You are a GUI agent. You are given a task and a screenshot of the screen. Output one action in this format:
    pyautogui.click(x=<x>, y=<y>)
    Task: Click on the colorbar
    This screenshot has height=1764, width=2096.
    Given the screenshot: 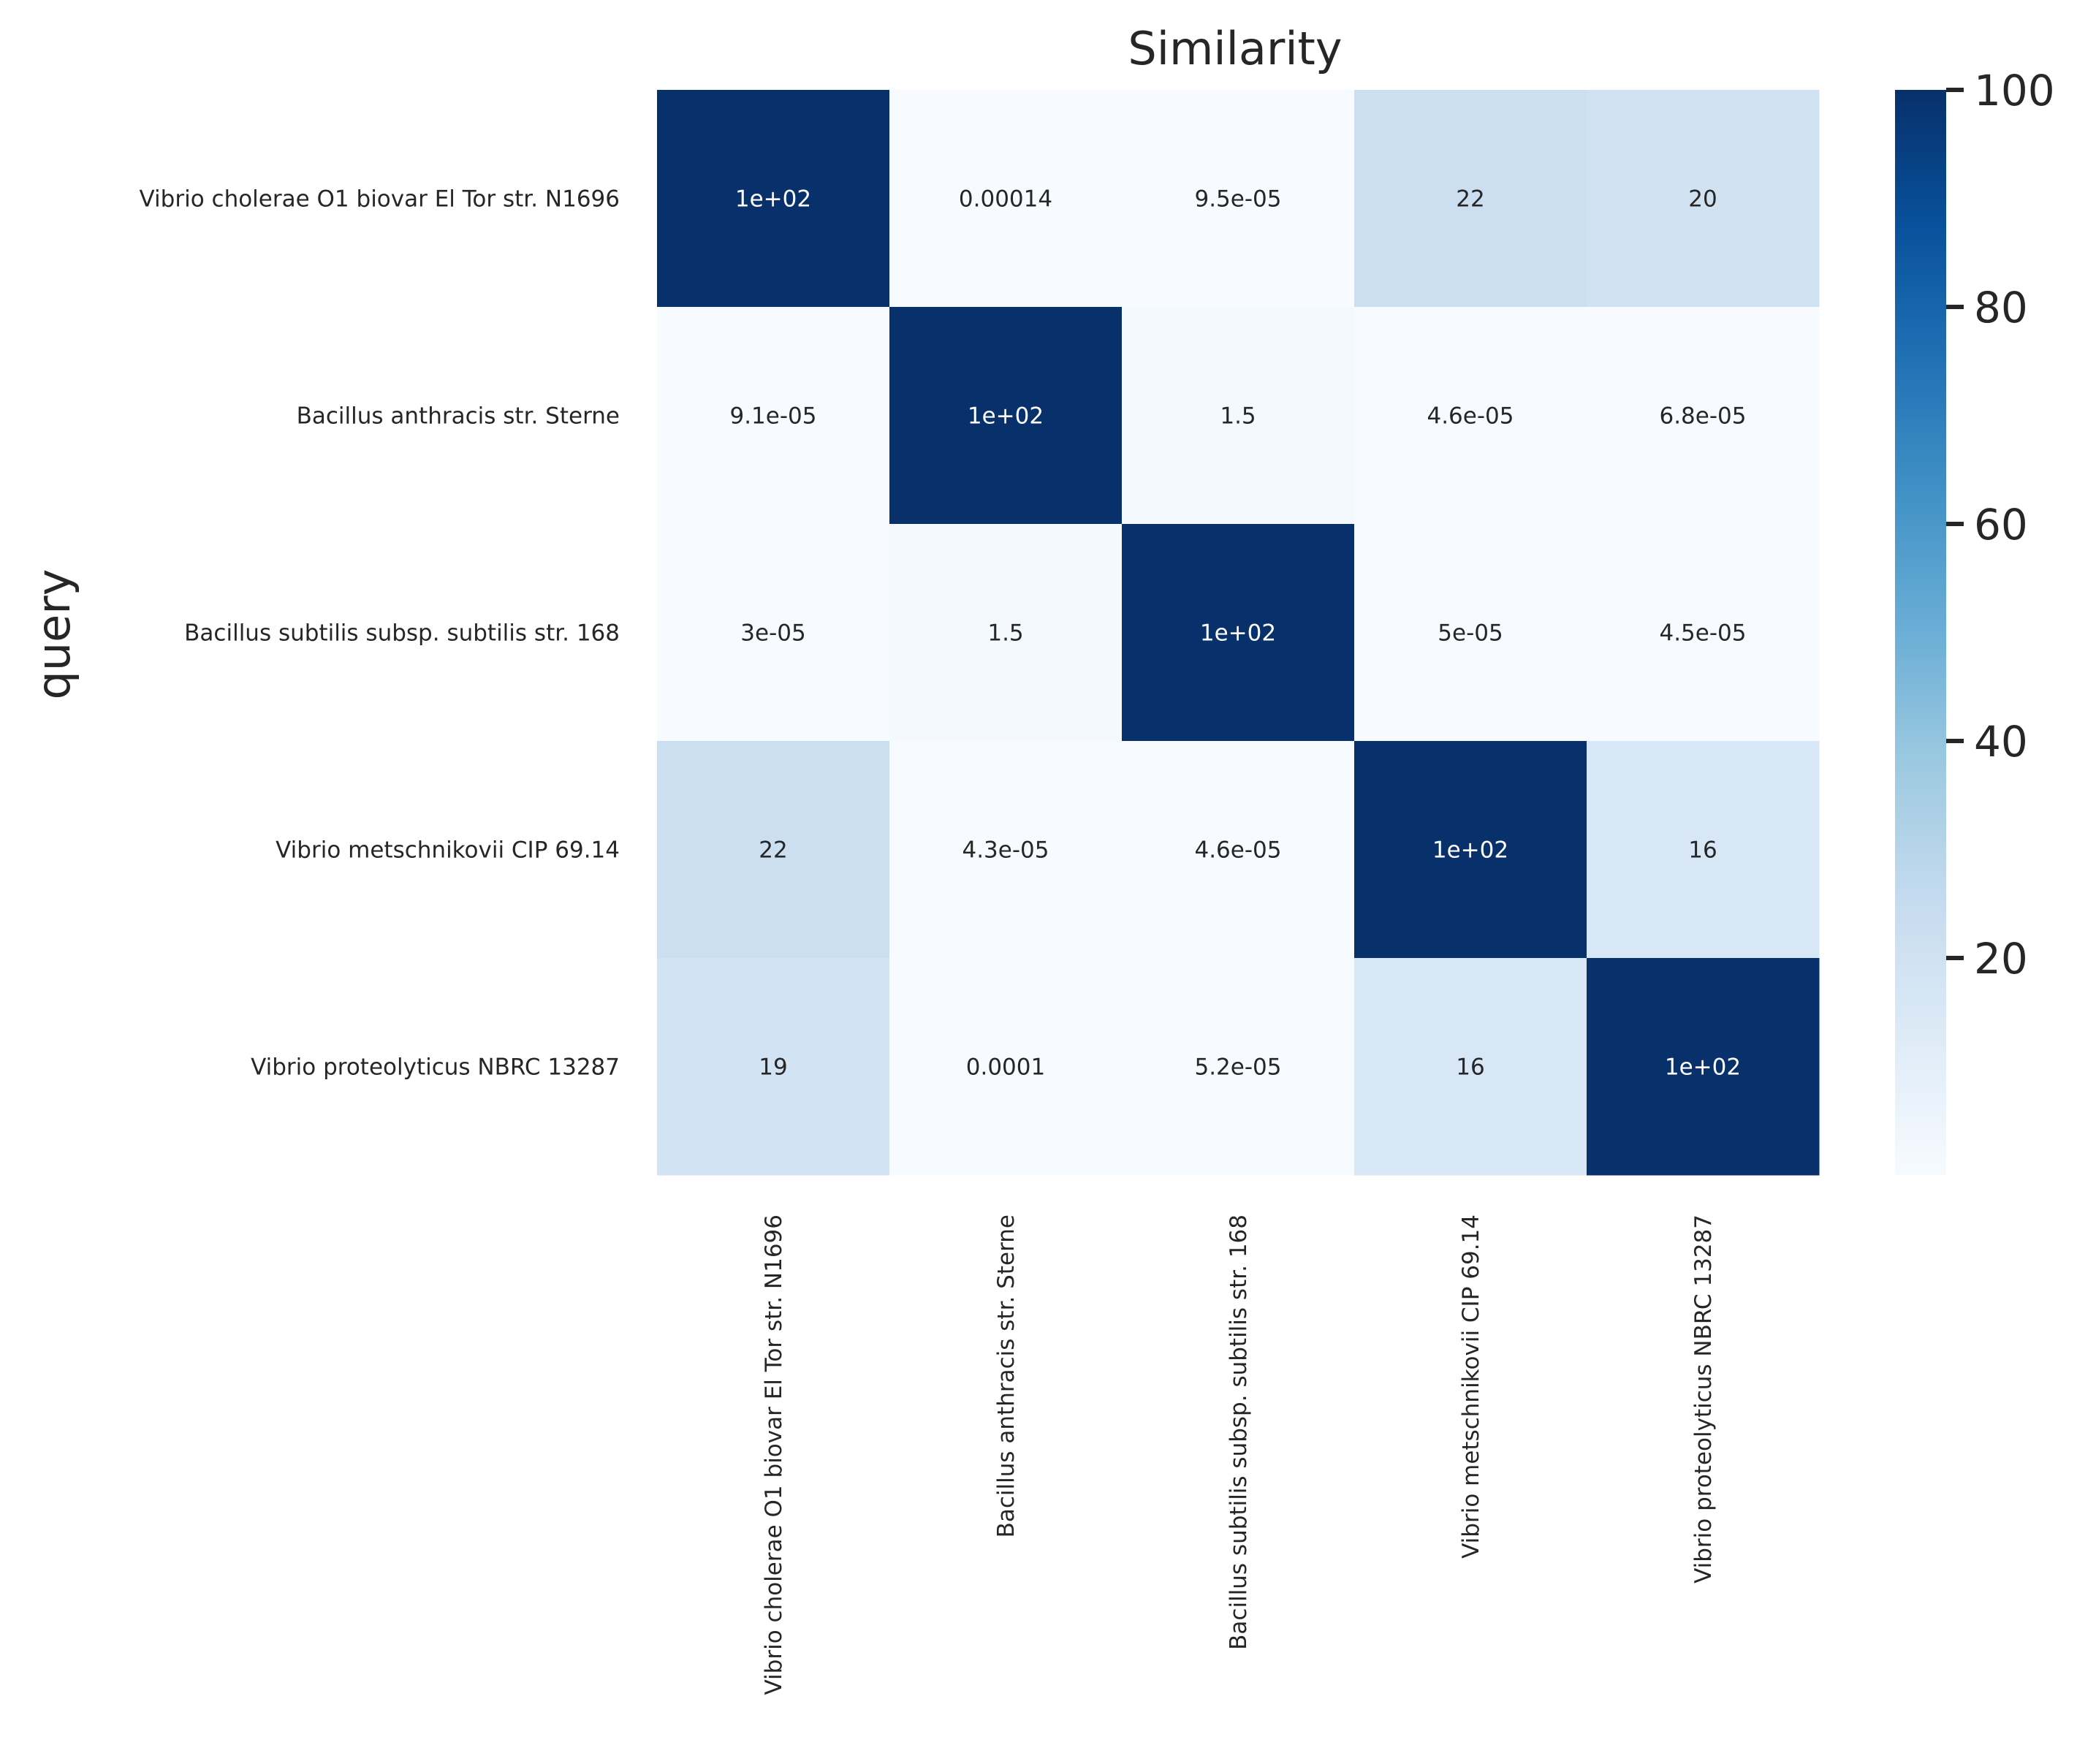 What is the action you would take?
    pyautogui.click(x=1921, y=632)
    